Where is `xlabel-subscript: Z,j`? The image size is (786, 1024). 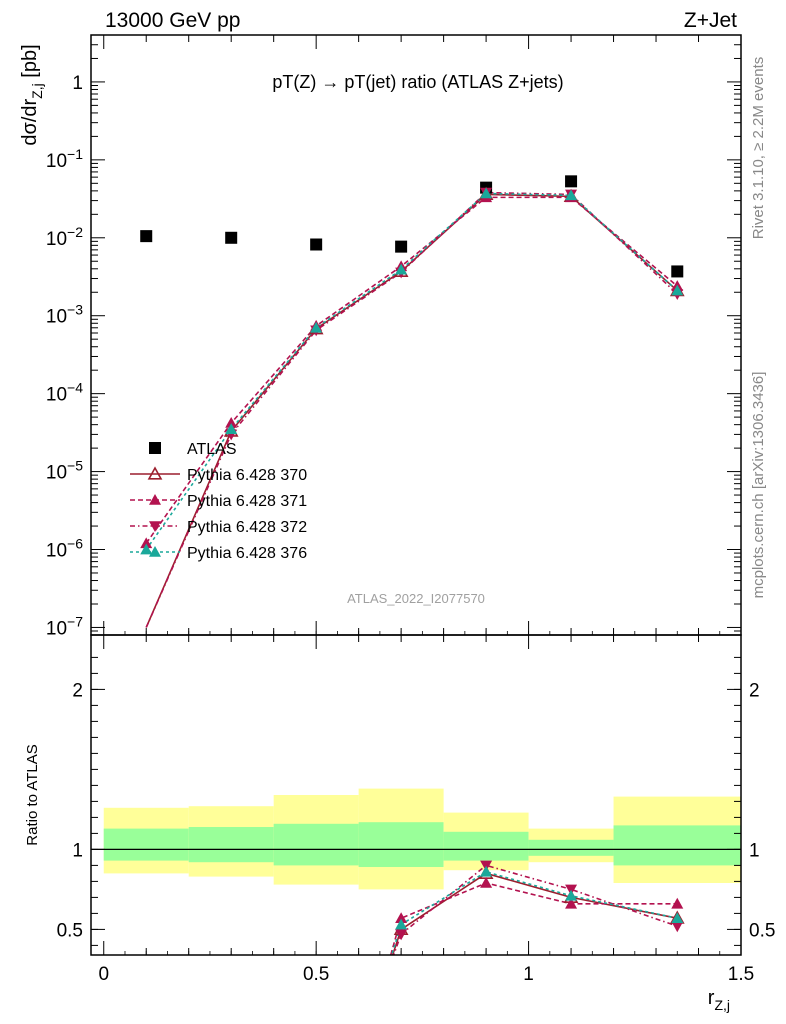 xlabel-subscript: Z,j is located at coordinates (722, 1005).